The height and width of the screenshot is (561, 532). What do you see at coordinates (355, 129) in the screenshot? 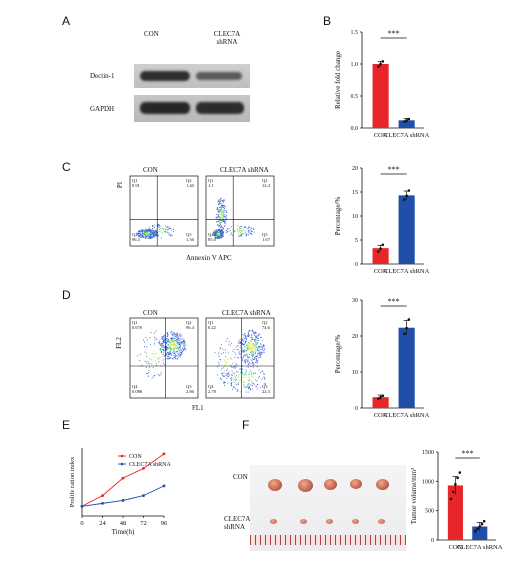
I see `y-tick-label: 0.0` at bounding box center [355, 129].